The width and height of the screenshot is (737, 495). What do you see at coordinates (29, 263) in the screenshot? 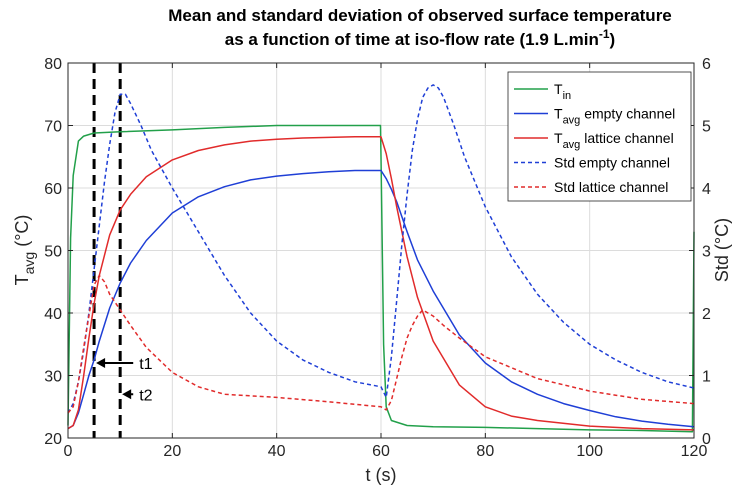
I see `y-left-label-sub: avg` at bounding box center [29, 263].